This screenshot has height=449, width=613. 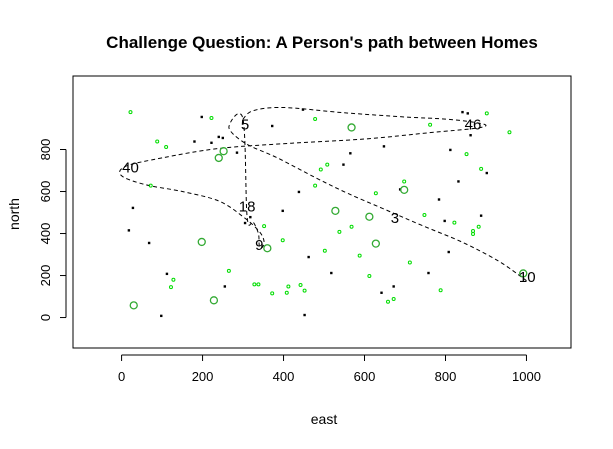 I want to click on home-label: 46, so click(x=473, y=124).